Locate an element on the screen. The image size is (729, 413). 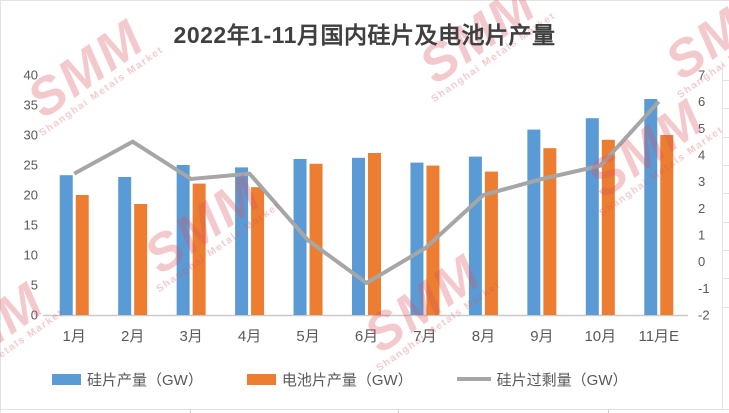
chart-title: 2022年1-11月国内硅片及电池片产量 is located at coordinates (364, 35).